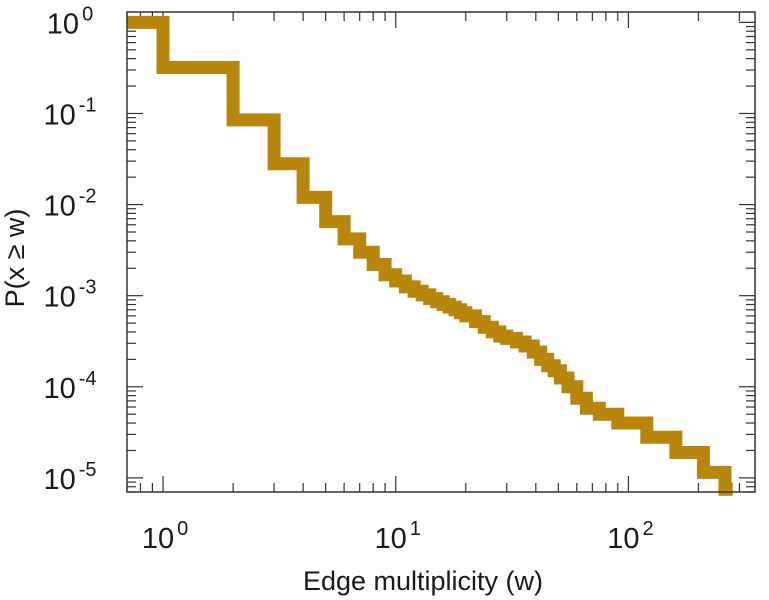 Image resolution: width=769 pixels, height=600 pixels. Describe the element at coordinates (415, 529) in the screenshot. I see `x-tick-label-exponent: 1` at that location.